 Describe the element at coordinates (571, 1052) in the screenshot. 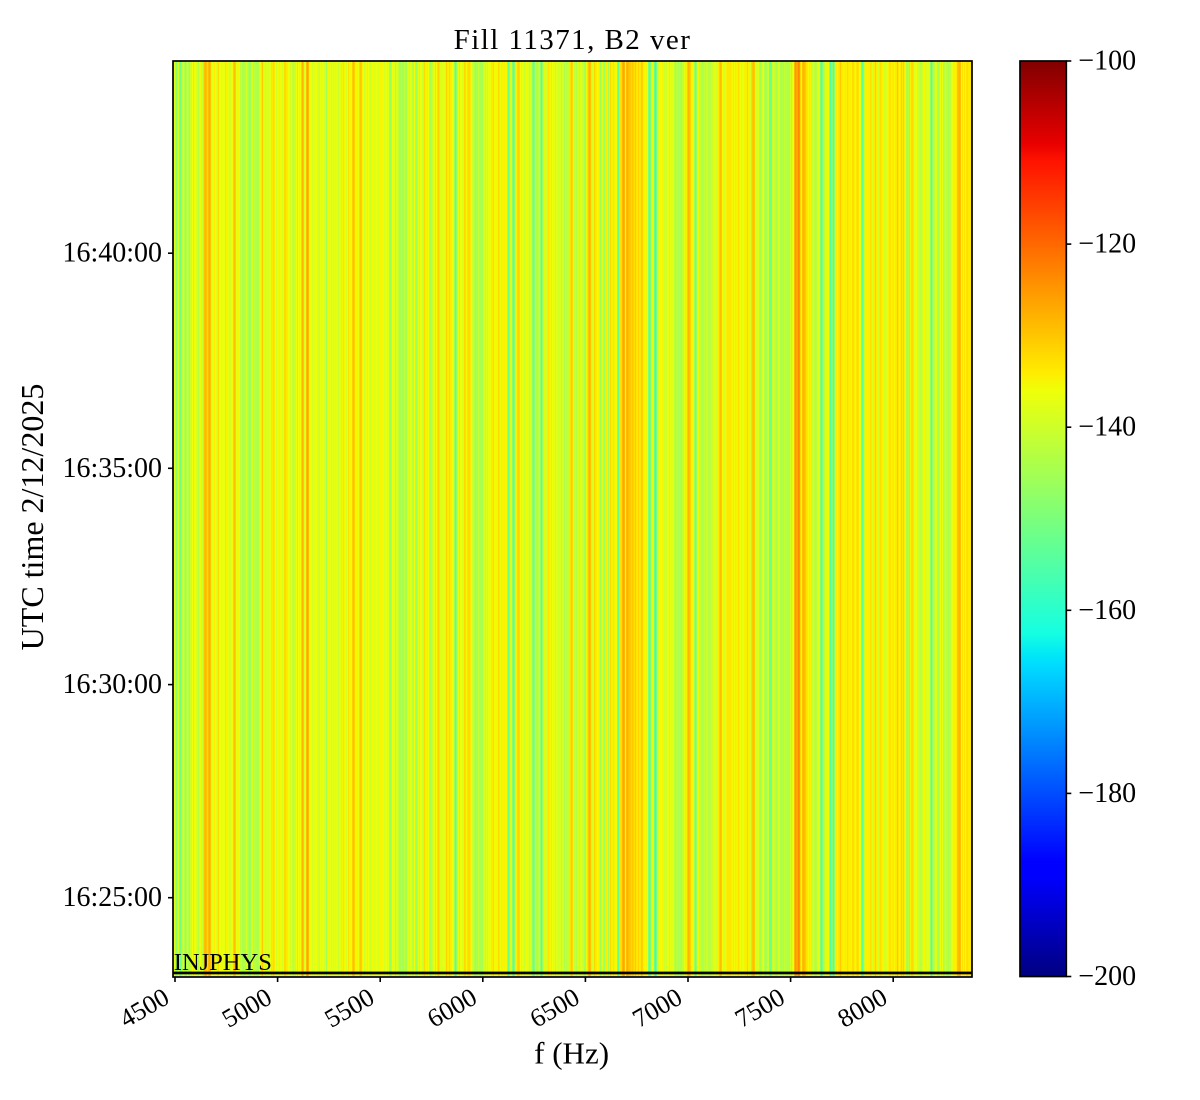

I see `svg-text: f (Hz)` at that location.